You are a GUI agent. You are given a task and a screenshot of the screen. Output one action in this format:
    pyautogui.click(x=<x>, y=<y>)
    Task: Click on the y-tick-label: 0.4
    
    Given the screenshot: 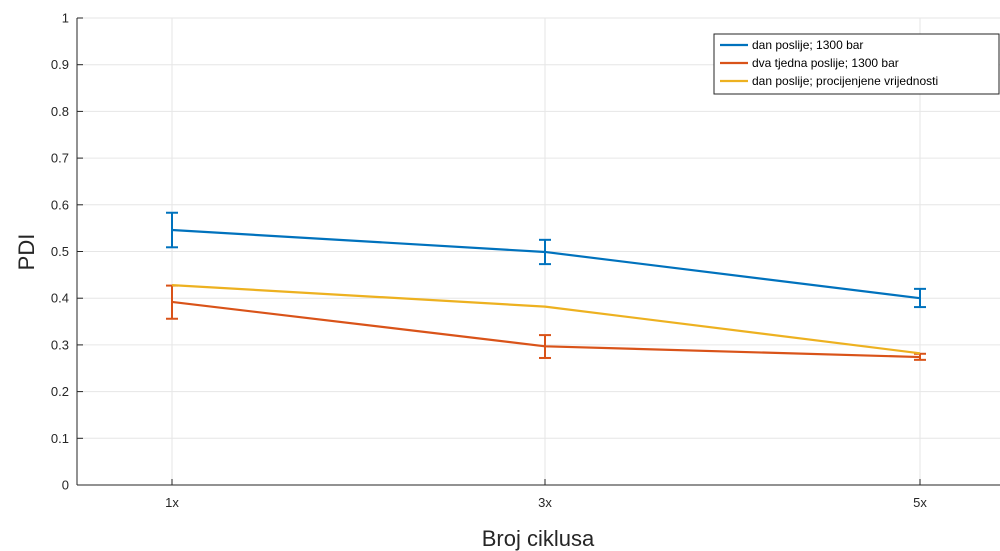 What is the action you would take?
    pyautogui.click(x=60, y=298)
    